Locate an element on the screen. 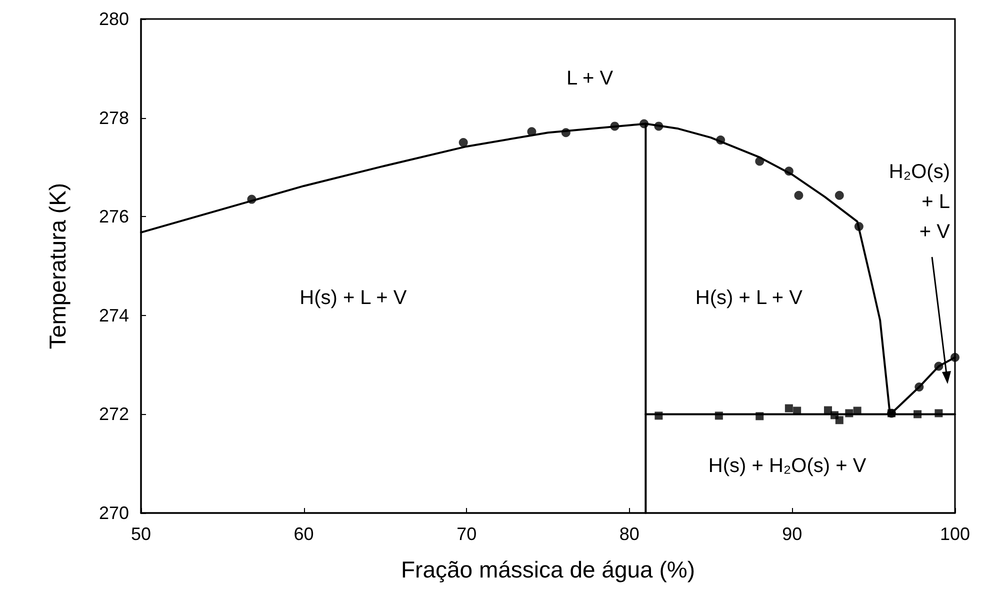 Image resolution: width=981 pixels, height=609 pixels. y-tick-label: 270 is located at coordinates (113, 513).